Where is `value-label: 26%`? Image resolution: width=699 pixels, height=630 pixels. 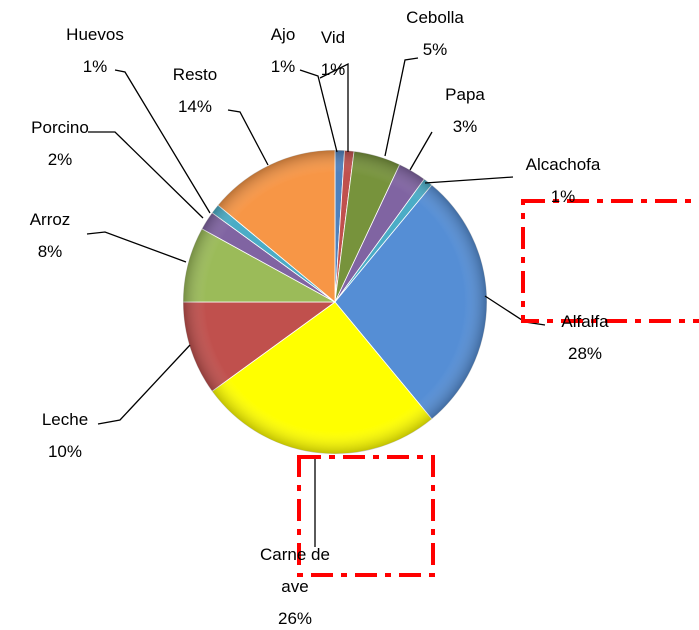 value-label: 26% is located at coordinates (295, 618).